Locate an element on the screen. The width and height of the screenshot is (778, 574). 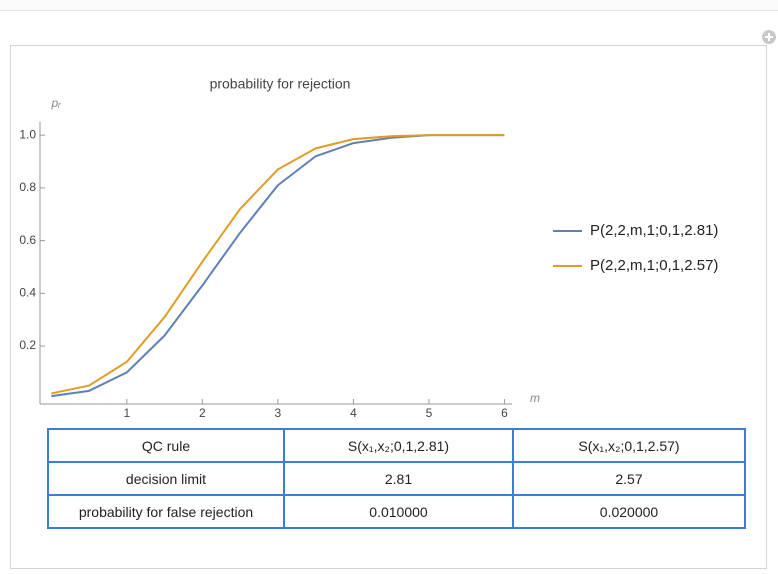
y-tick-label: 0.4 is located at coordinates (27, 292).